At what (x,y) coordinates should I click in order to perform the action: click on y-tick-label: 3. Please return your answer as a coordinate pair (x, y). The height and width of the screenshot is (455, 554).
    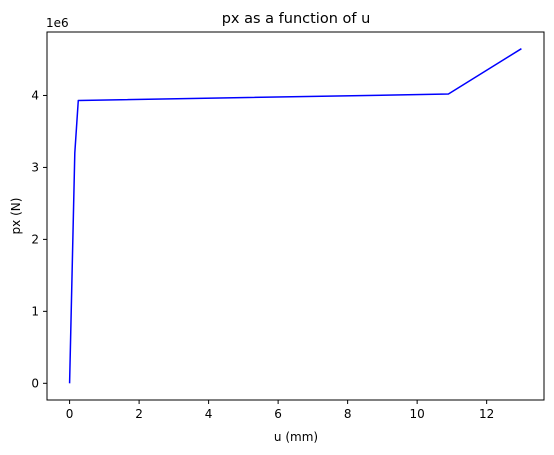
    Looking at the image, I should click on (35, 167).